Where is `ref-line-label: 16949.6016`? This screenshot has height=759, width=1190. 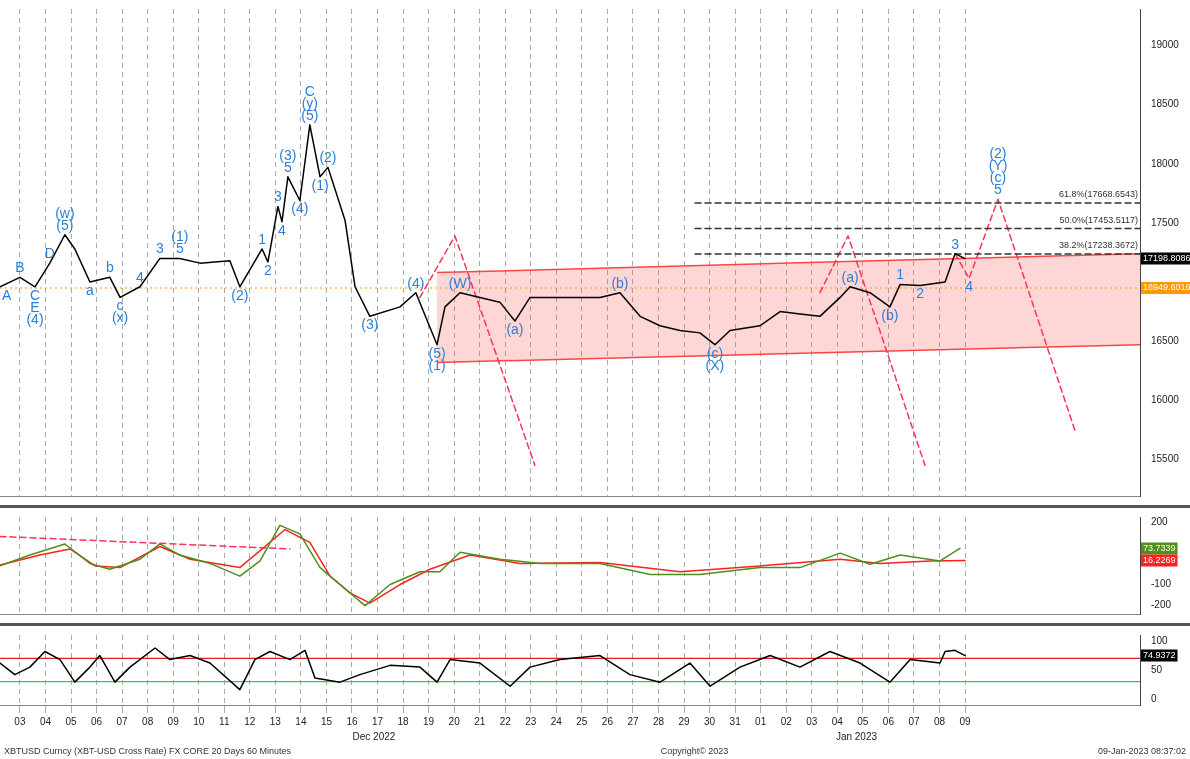
ref-line-label: 16949.6016 is located at coordinates (1166, 287).